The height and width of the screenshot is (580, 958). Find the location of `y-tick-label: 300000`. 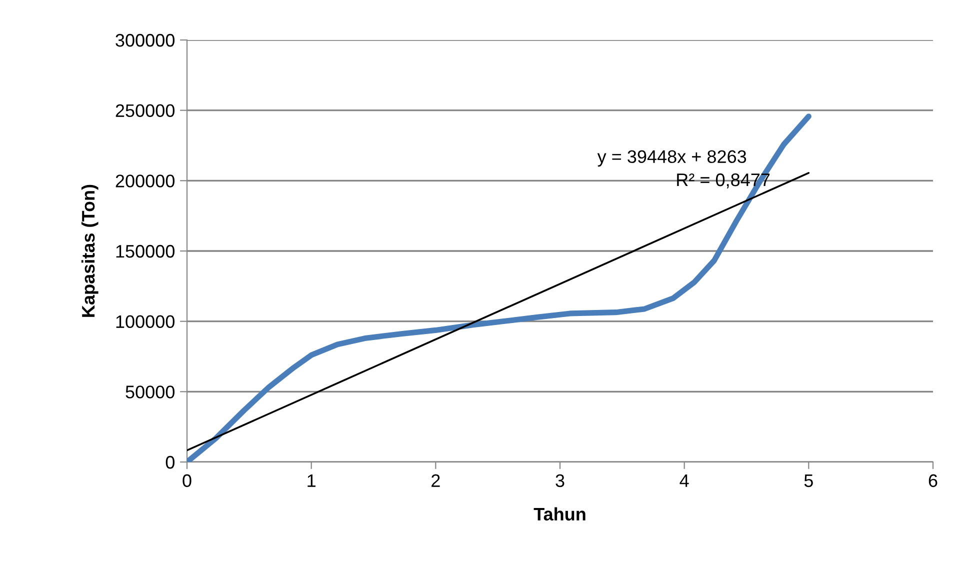

y-tick-label: 300000 is located at coordinates (145, 40).